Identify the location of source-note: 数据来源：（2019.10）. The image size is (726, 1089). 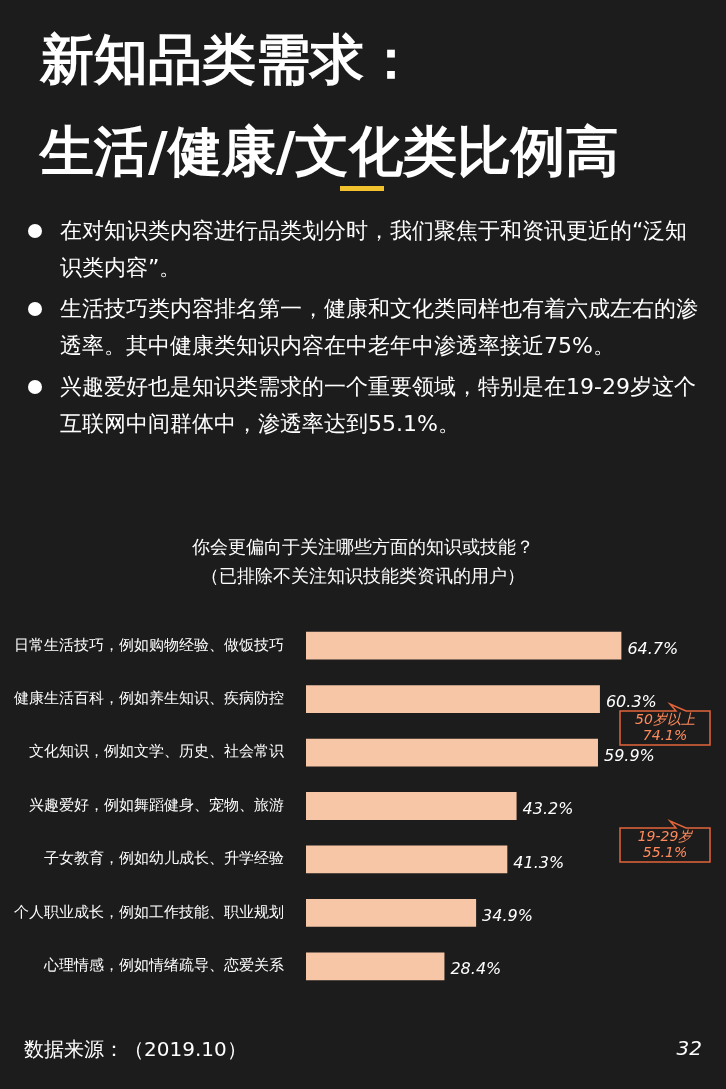
(135, 1049).